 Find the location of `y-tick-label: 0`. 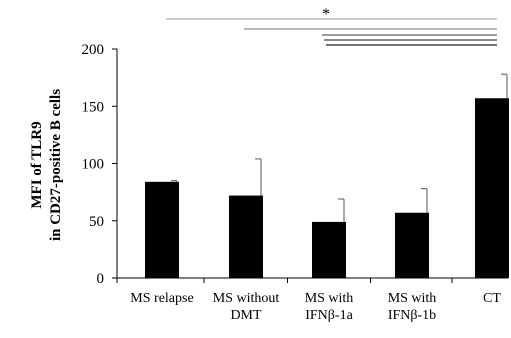

y-tick-label: 0 is located at coordinates (101, 279).